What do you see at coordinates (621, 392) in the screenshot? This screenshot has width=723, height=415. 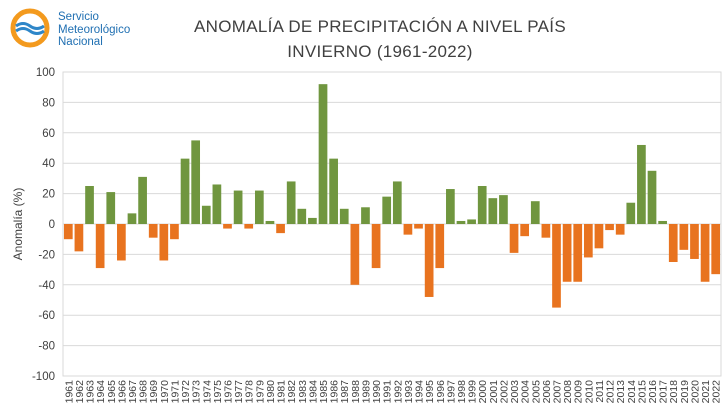 I see `x-tick-label: 2013` at bounding box center [621, 392].